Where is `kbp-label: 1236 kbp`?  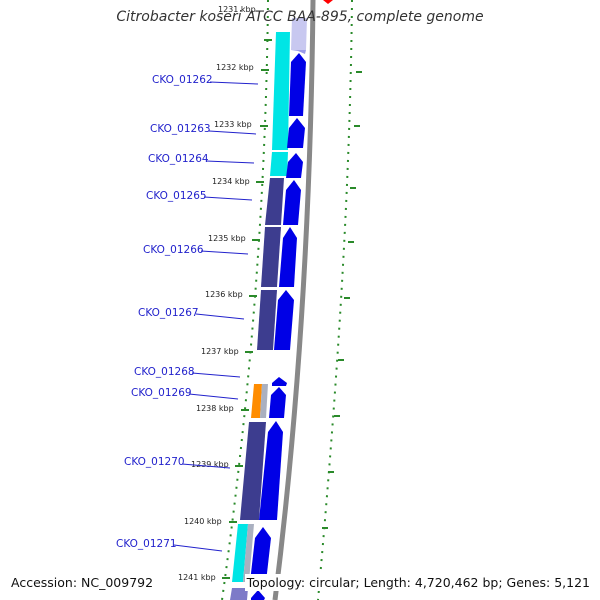 kbp-label: 1236 kbp is located at coordinates (224, 294).